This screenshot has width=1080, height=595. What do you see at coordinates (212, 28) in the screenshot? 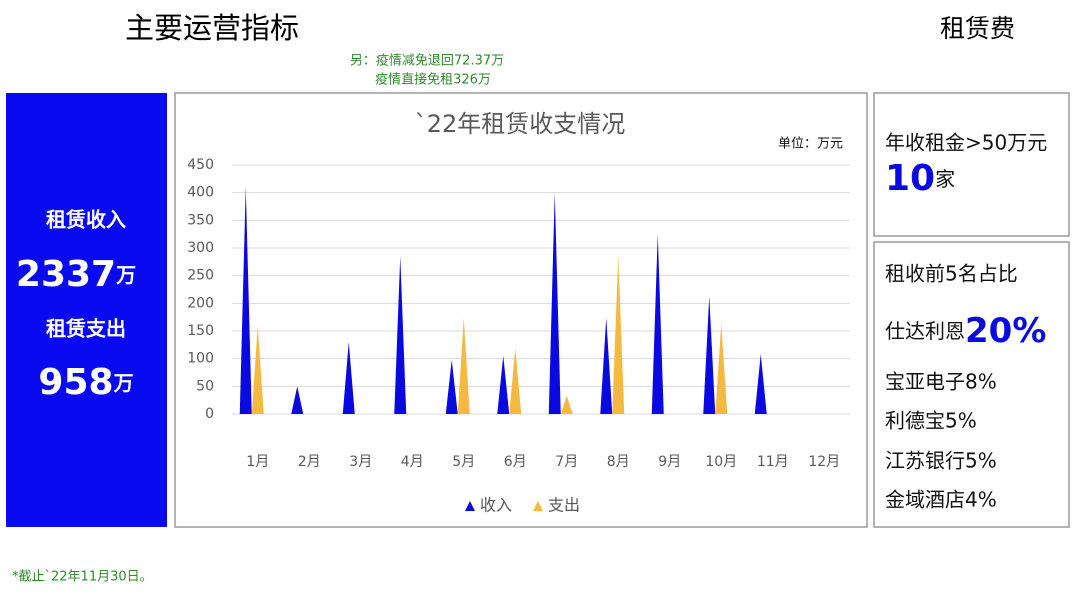
I see `page-title: 主要运营指标` at bounding box center [212, 28].